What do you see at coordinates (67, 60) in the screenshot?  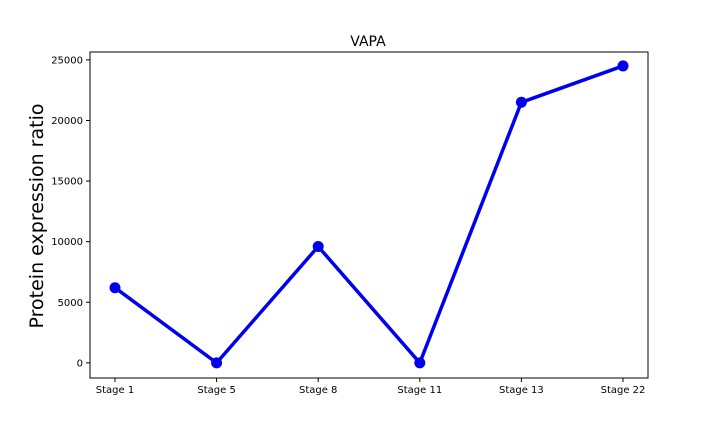 I see `y-tick-label: 25000` at bounding box center [67, 60].